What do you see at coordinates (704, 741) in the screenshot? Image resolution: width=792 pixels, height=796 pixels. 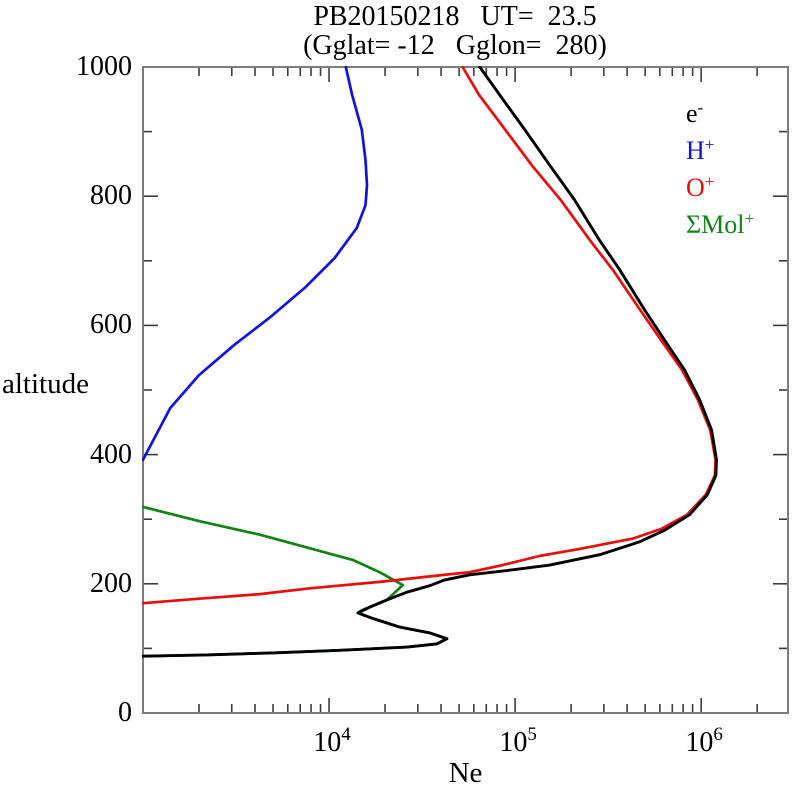 I see `x-tick-label-1e6: 10⁶` at bounding box center [704, 741].